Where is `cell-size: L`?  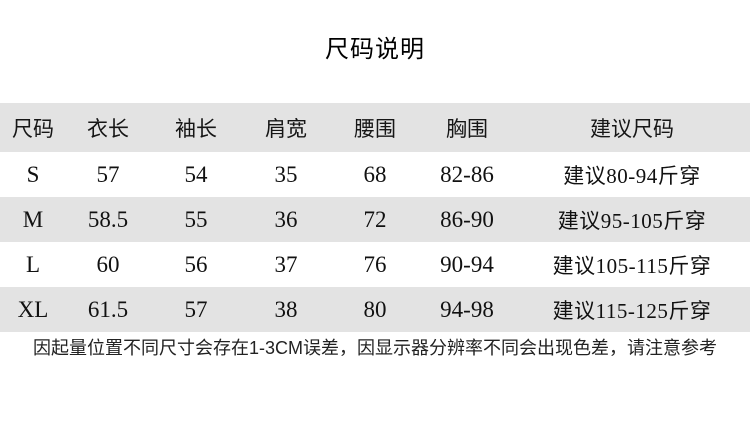 cell-size: L is located at coordinates (33, 264).